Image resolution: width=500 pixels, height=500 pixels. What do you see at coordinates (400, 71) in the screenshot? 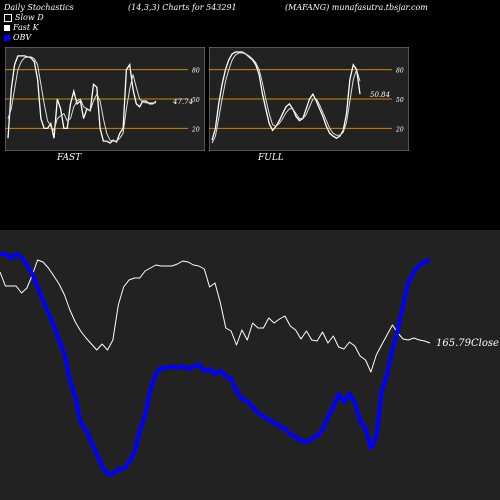
I see `full-tick-label: 80` at bounding box center [400, 71].